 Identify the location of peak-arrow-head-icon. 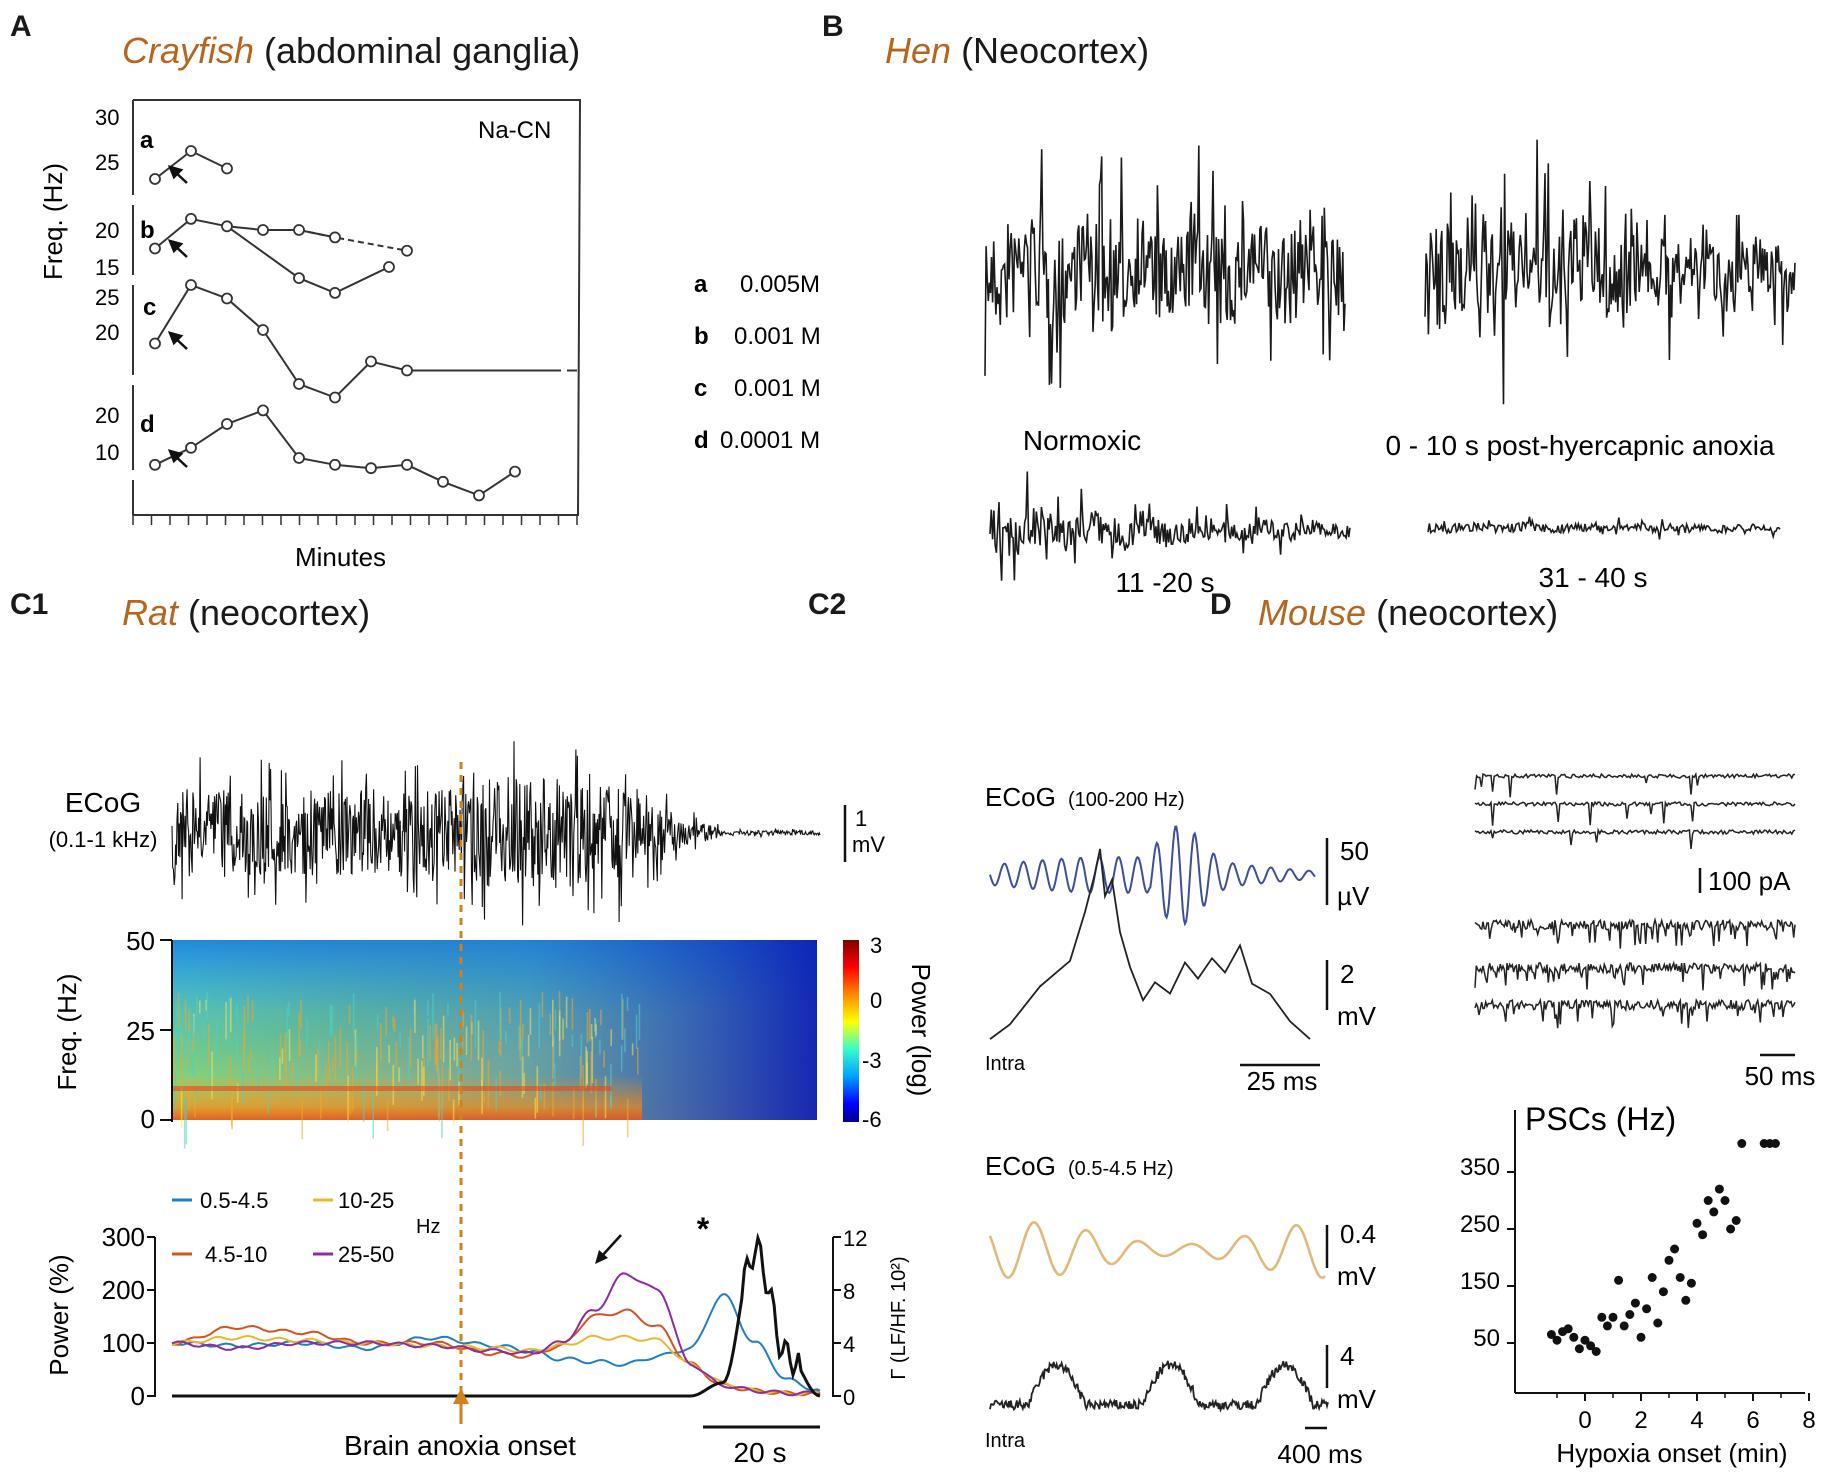
(601, 1257).